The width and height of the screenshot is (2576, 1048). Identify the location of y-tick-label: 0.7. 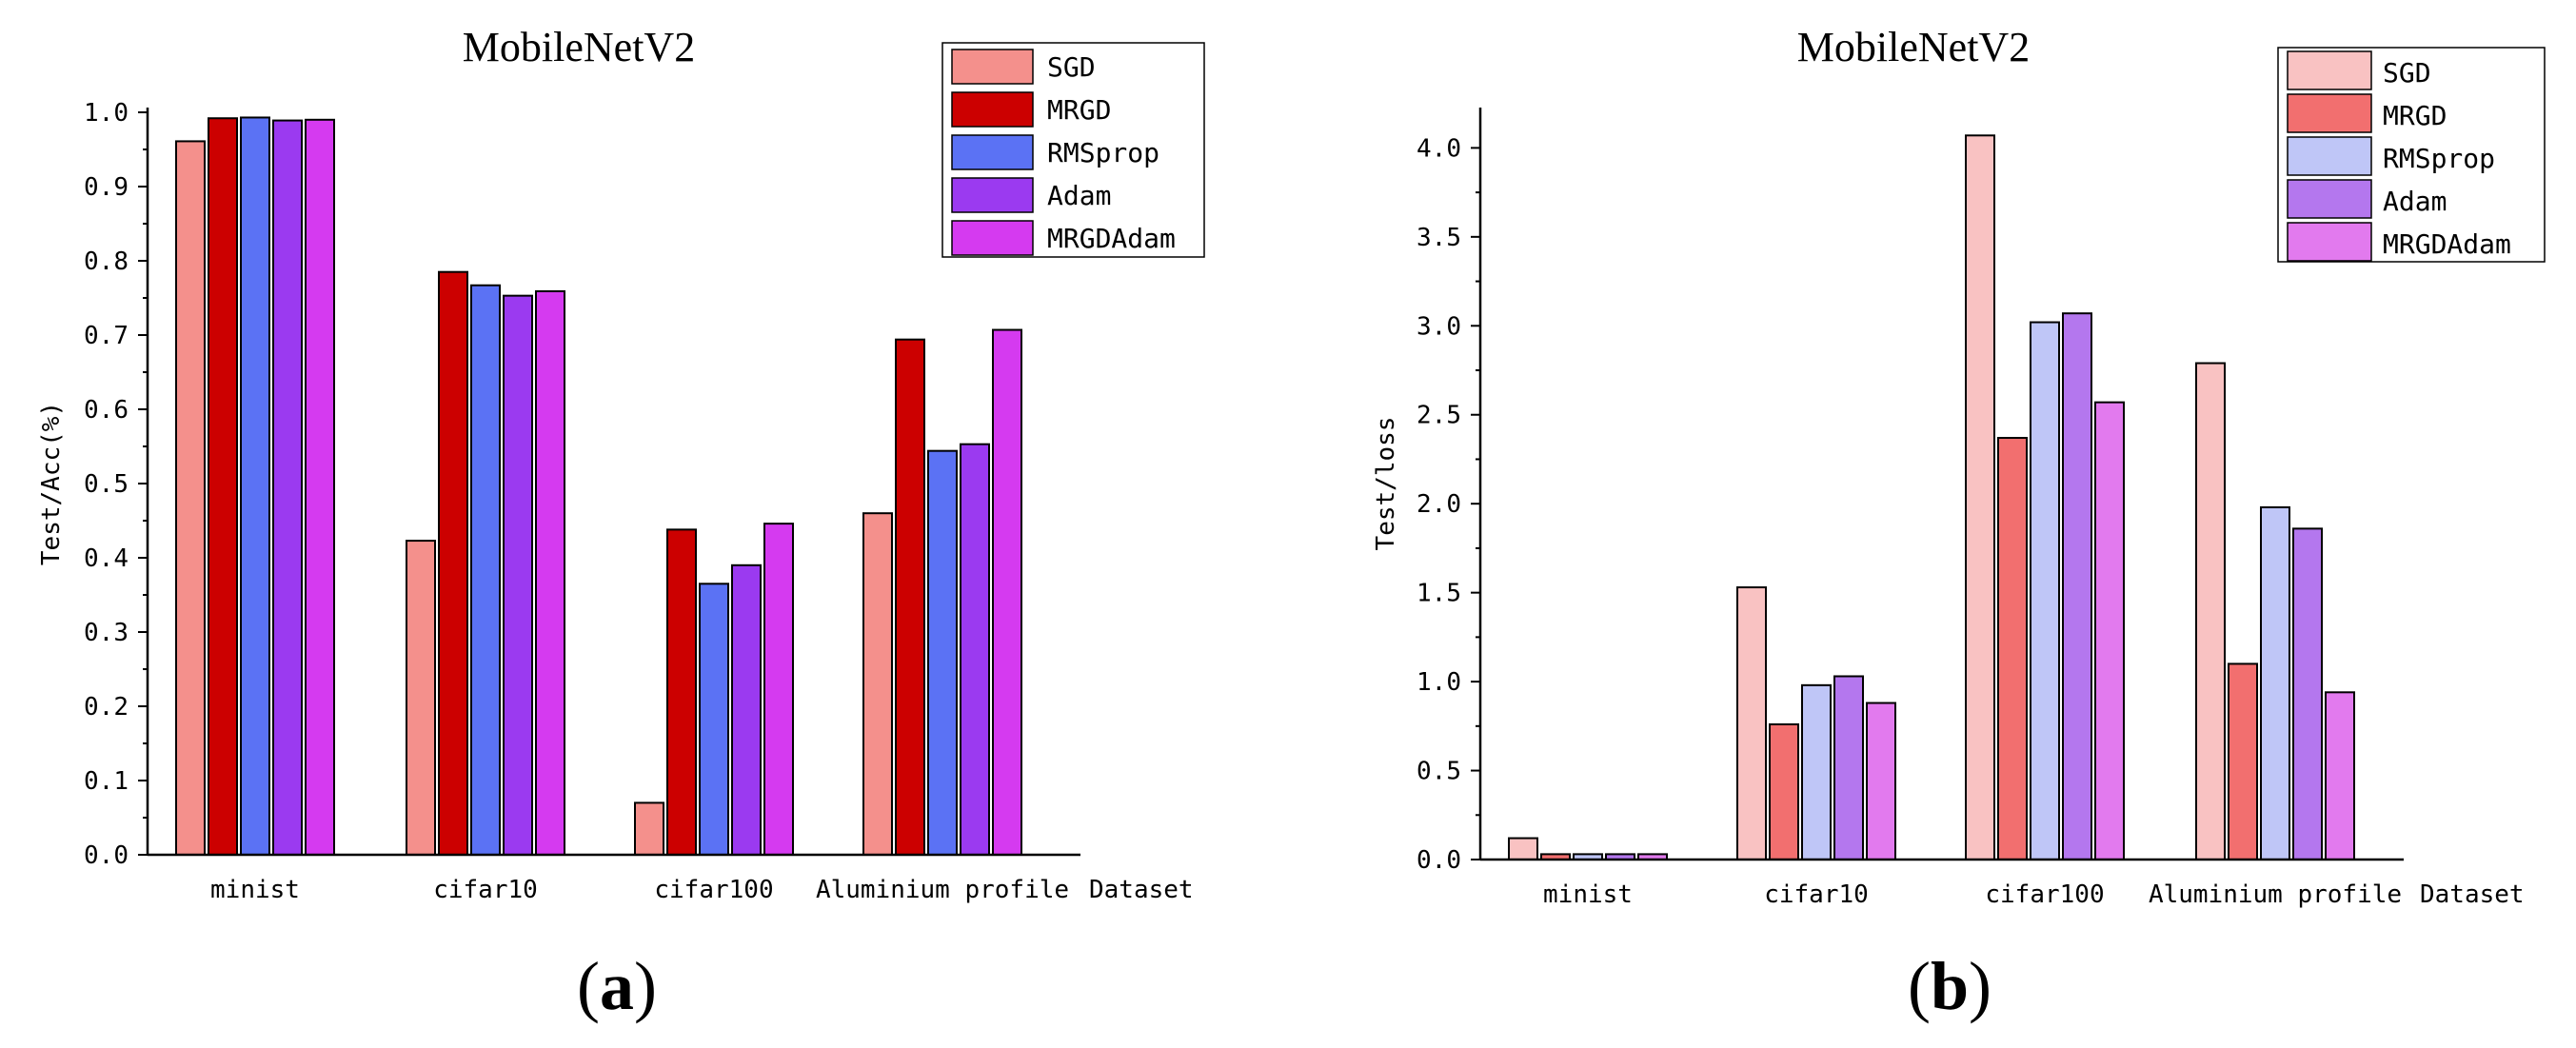
(106, 336).